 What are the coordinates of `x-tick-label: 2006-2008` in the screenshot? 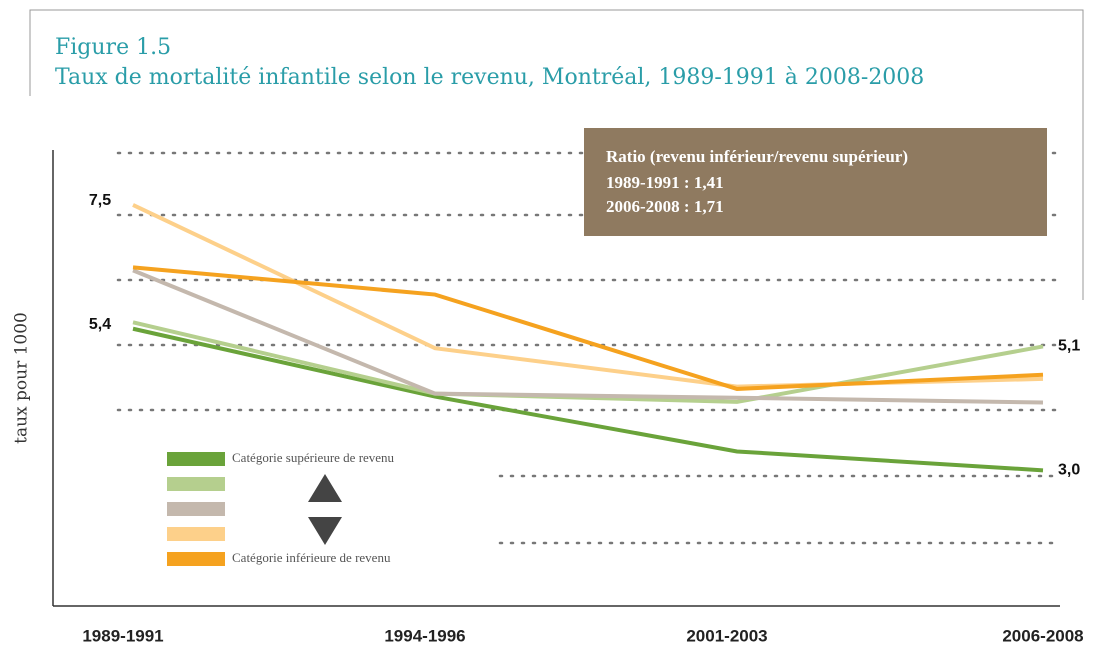 It's located at (1042, 635).